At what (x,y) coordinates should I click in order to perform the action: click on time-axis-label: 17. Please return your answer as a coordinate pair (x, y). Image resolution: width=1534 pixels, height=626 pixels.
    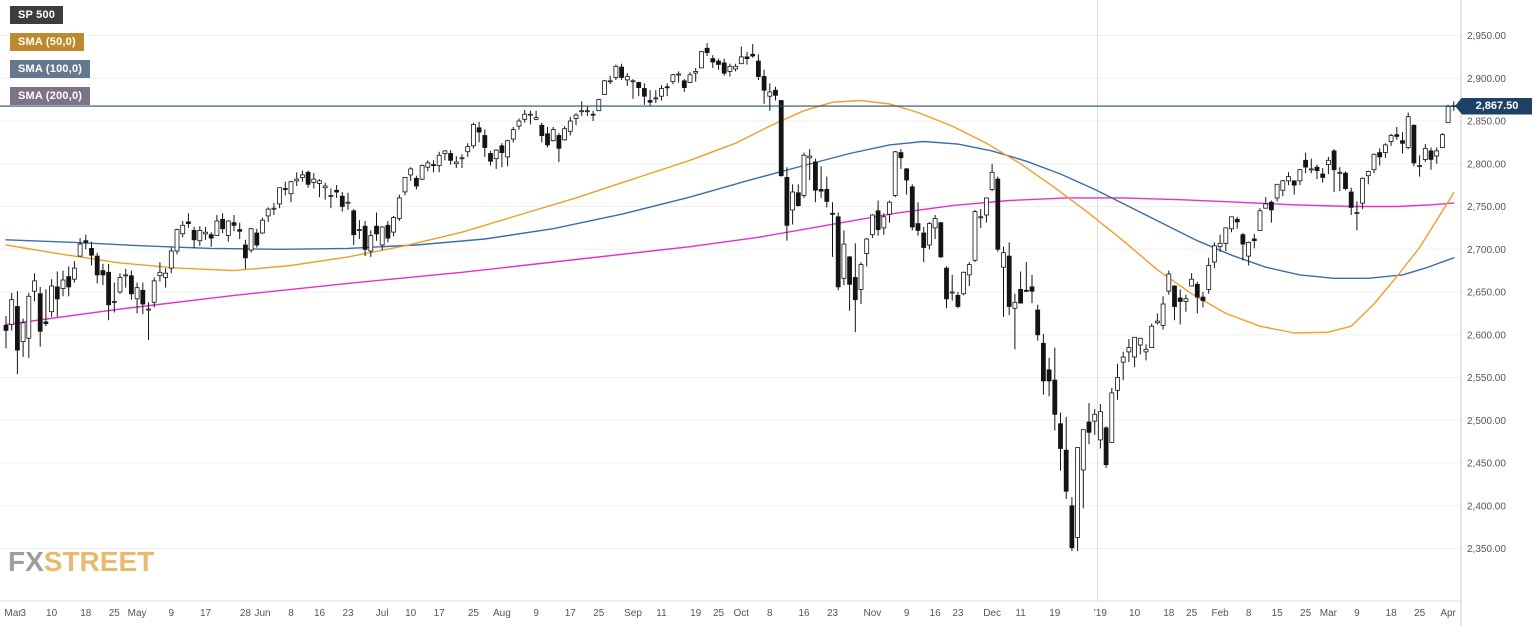
    Looking at the image, I should click on (440, 613).